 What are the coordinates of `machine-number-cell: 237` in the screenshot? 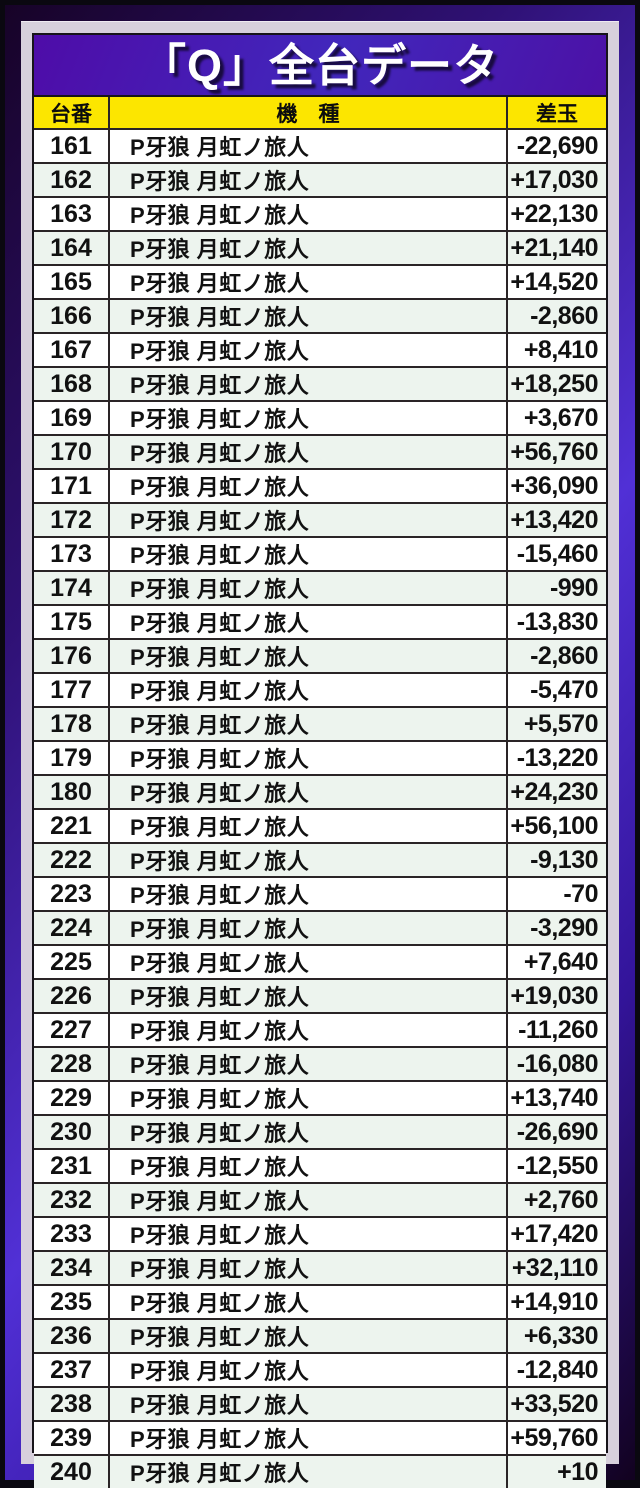 It's located at (72, 1370).